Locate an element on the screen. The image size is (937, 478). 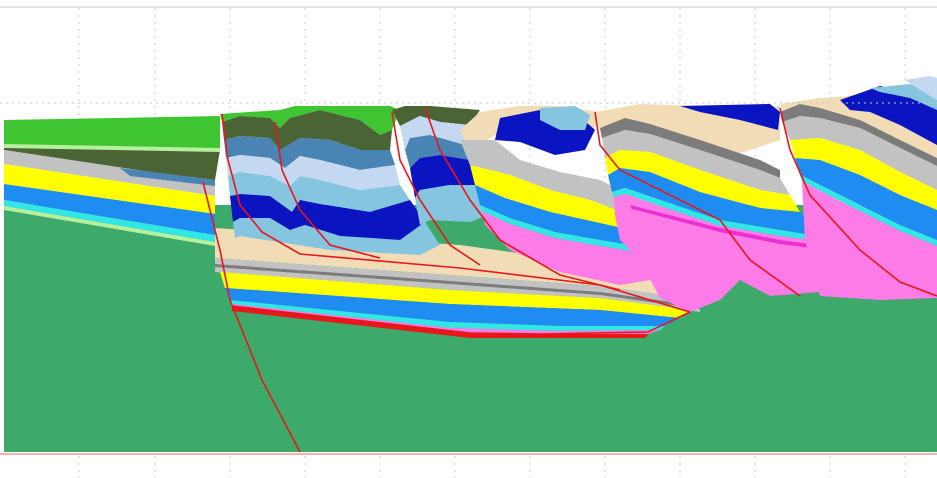
lower-sheet-azure-layer is located at coordinates (452, 307).